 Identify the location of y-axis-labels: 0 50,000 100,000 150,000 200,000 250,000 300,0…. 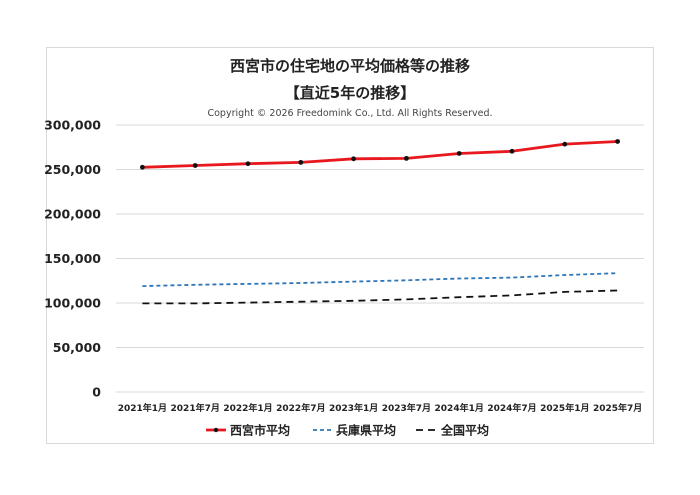
(72, 259).